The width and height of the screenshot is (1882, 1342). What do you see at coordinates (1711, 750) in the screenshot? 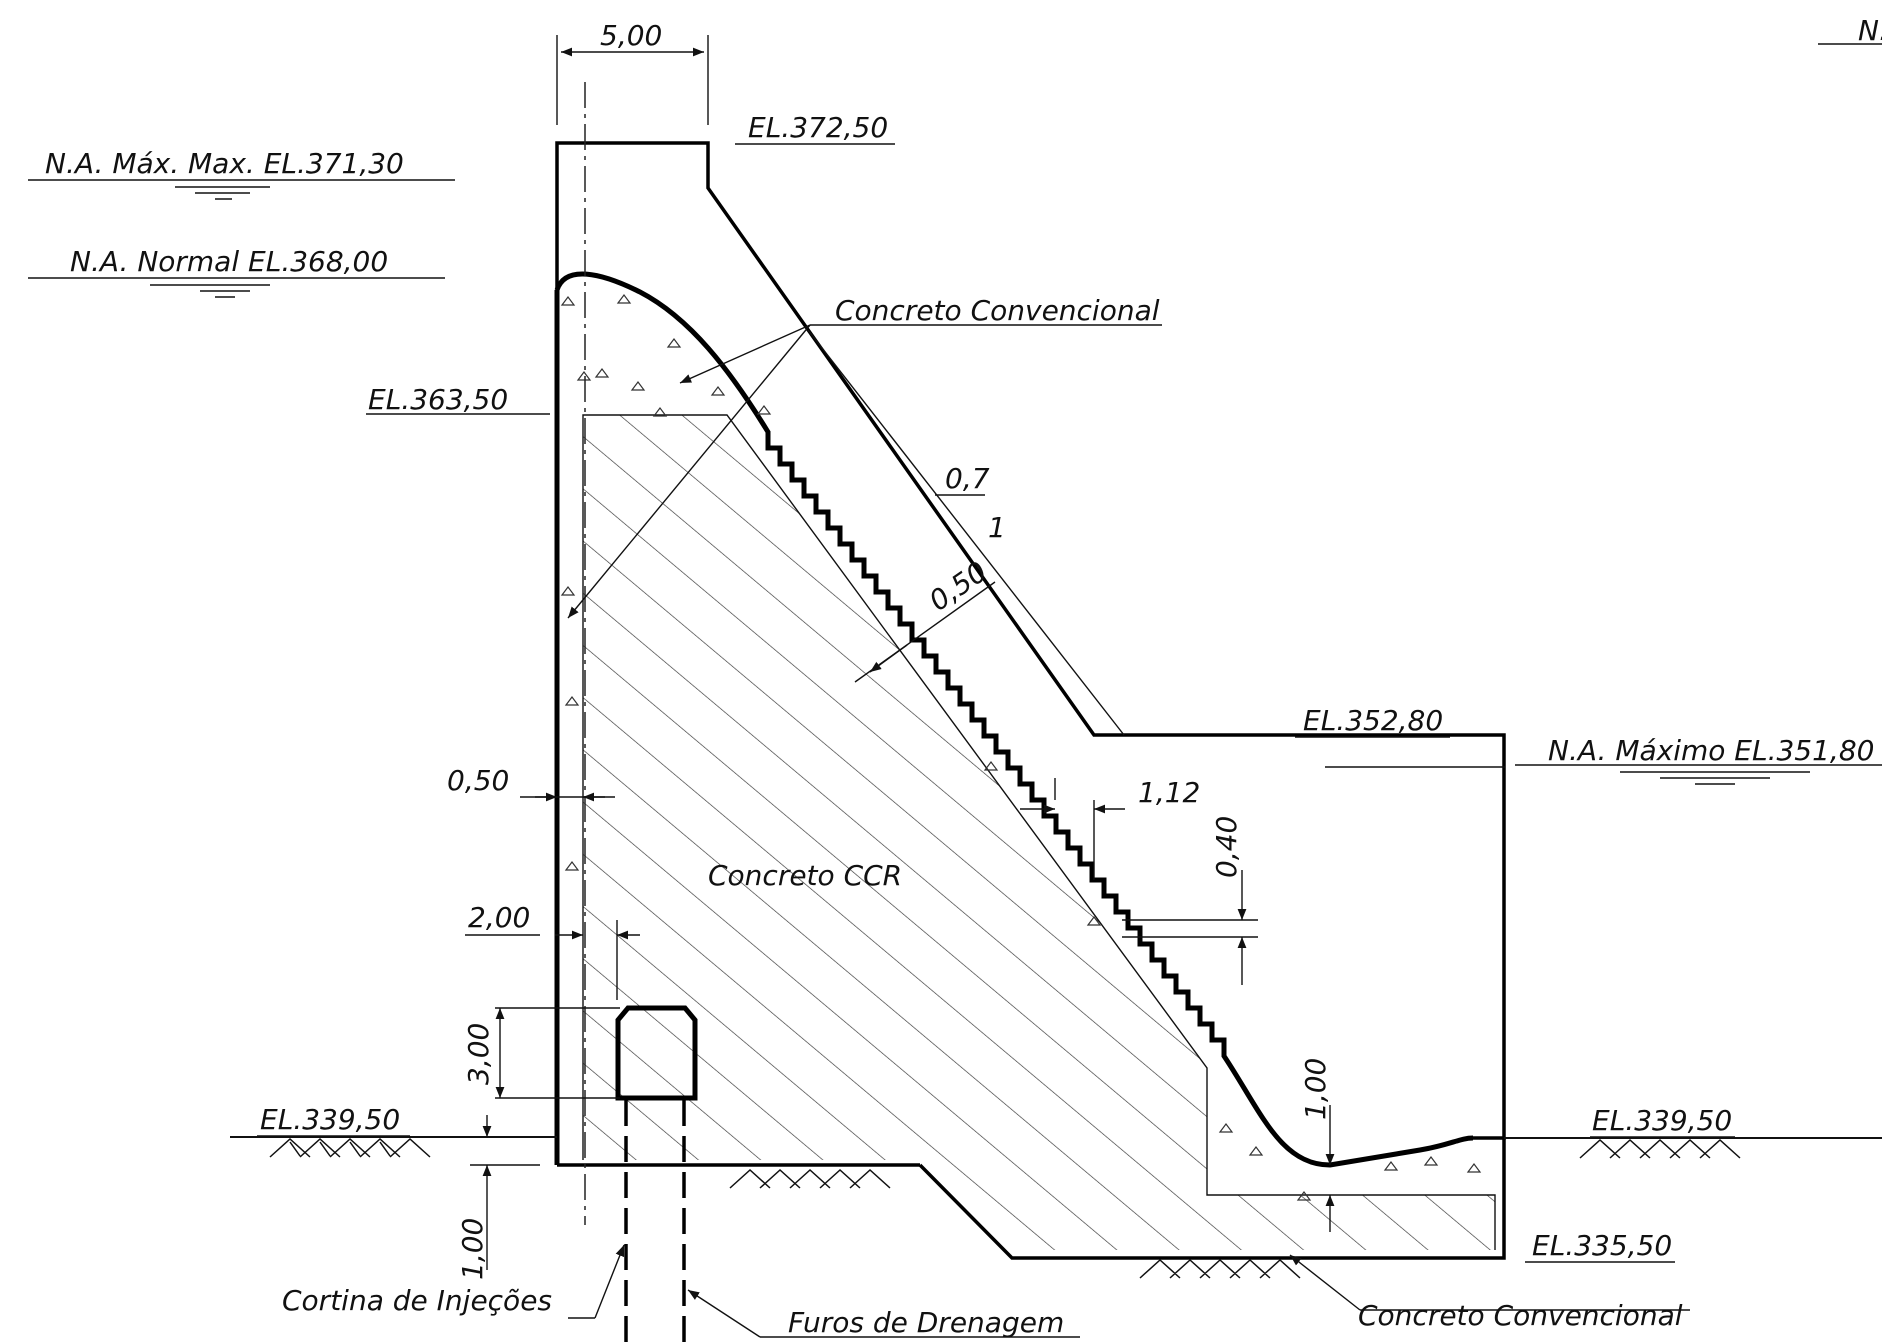
I see `na-maximo-label: N.A. Máximo EL.351,80` at bounding box center [1711, 750].